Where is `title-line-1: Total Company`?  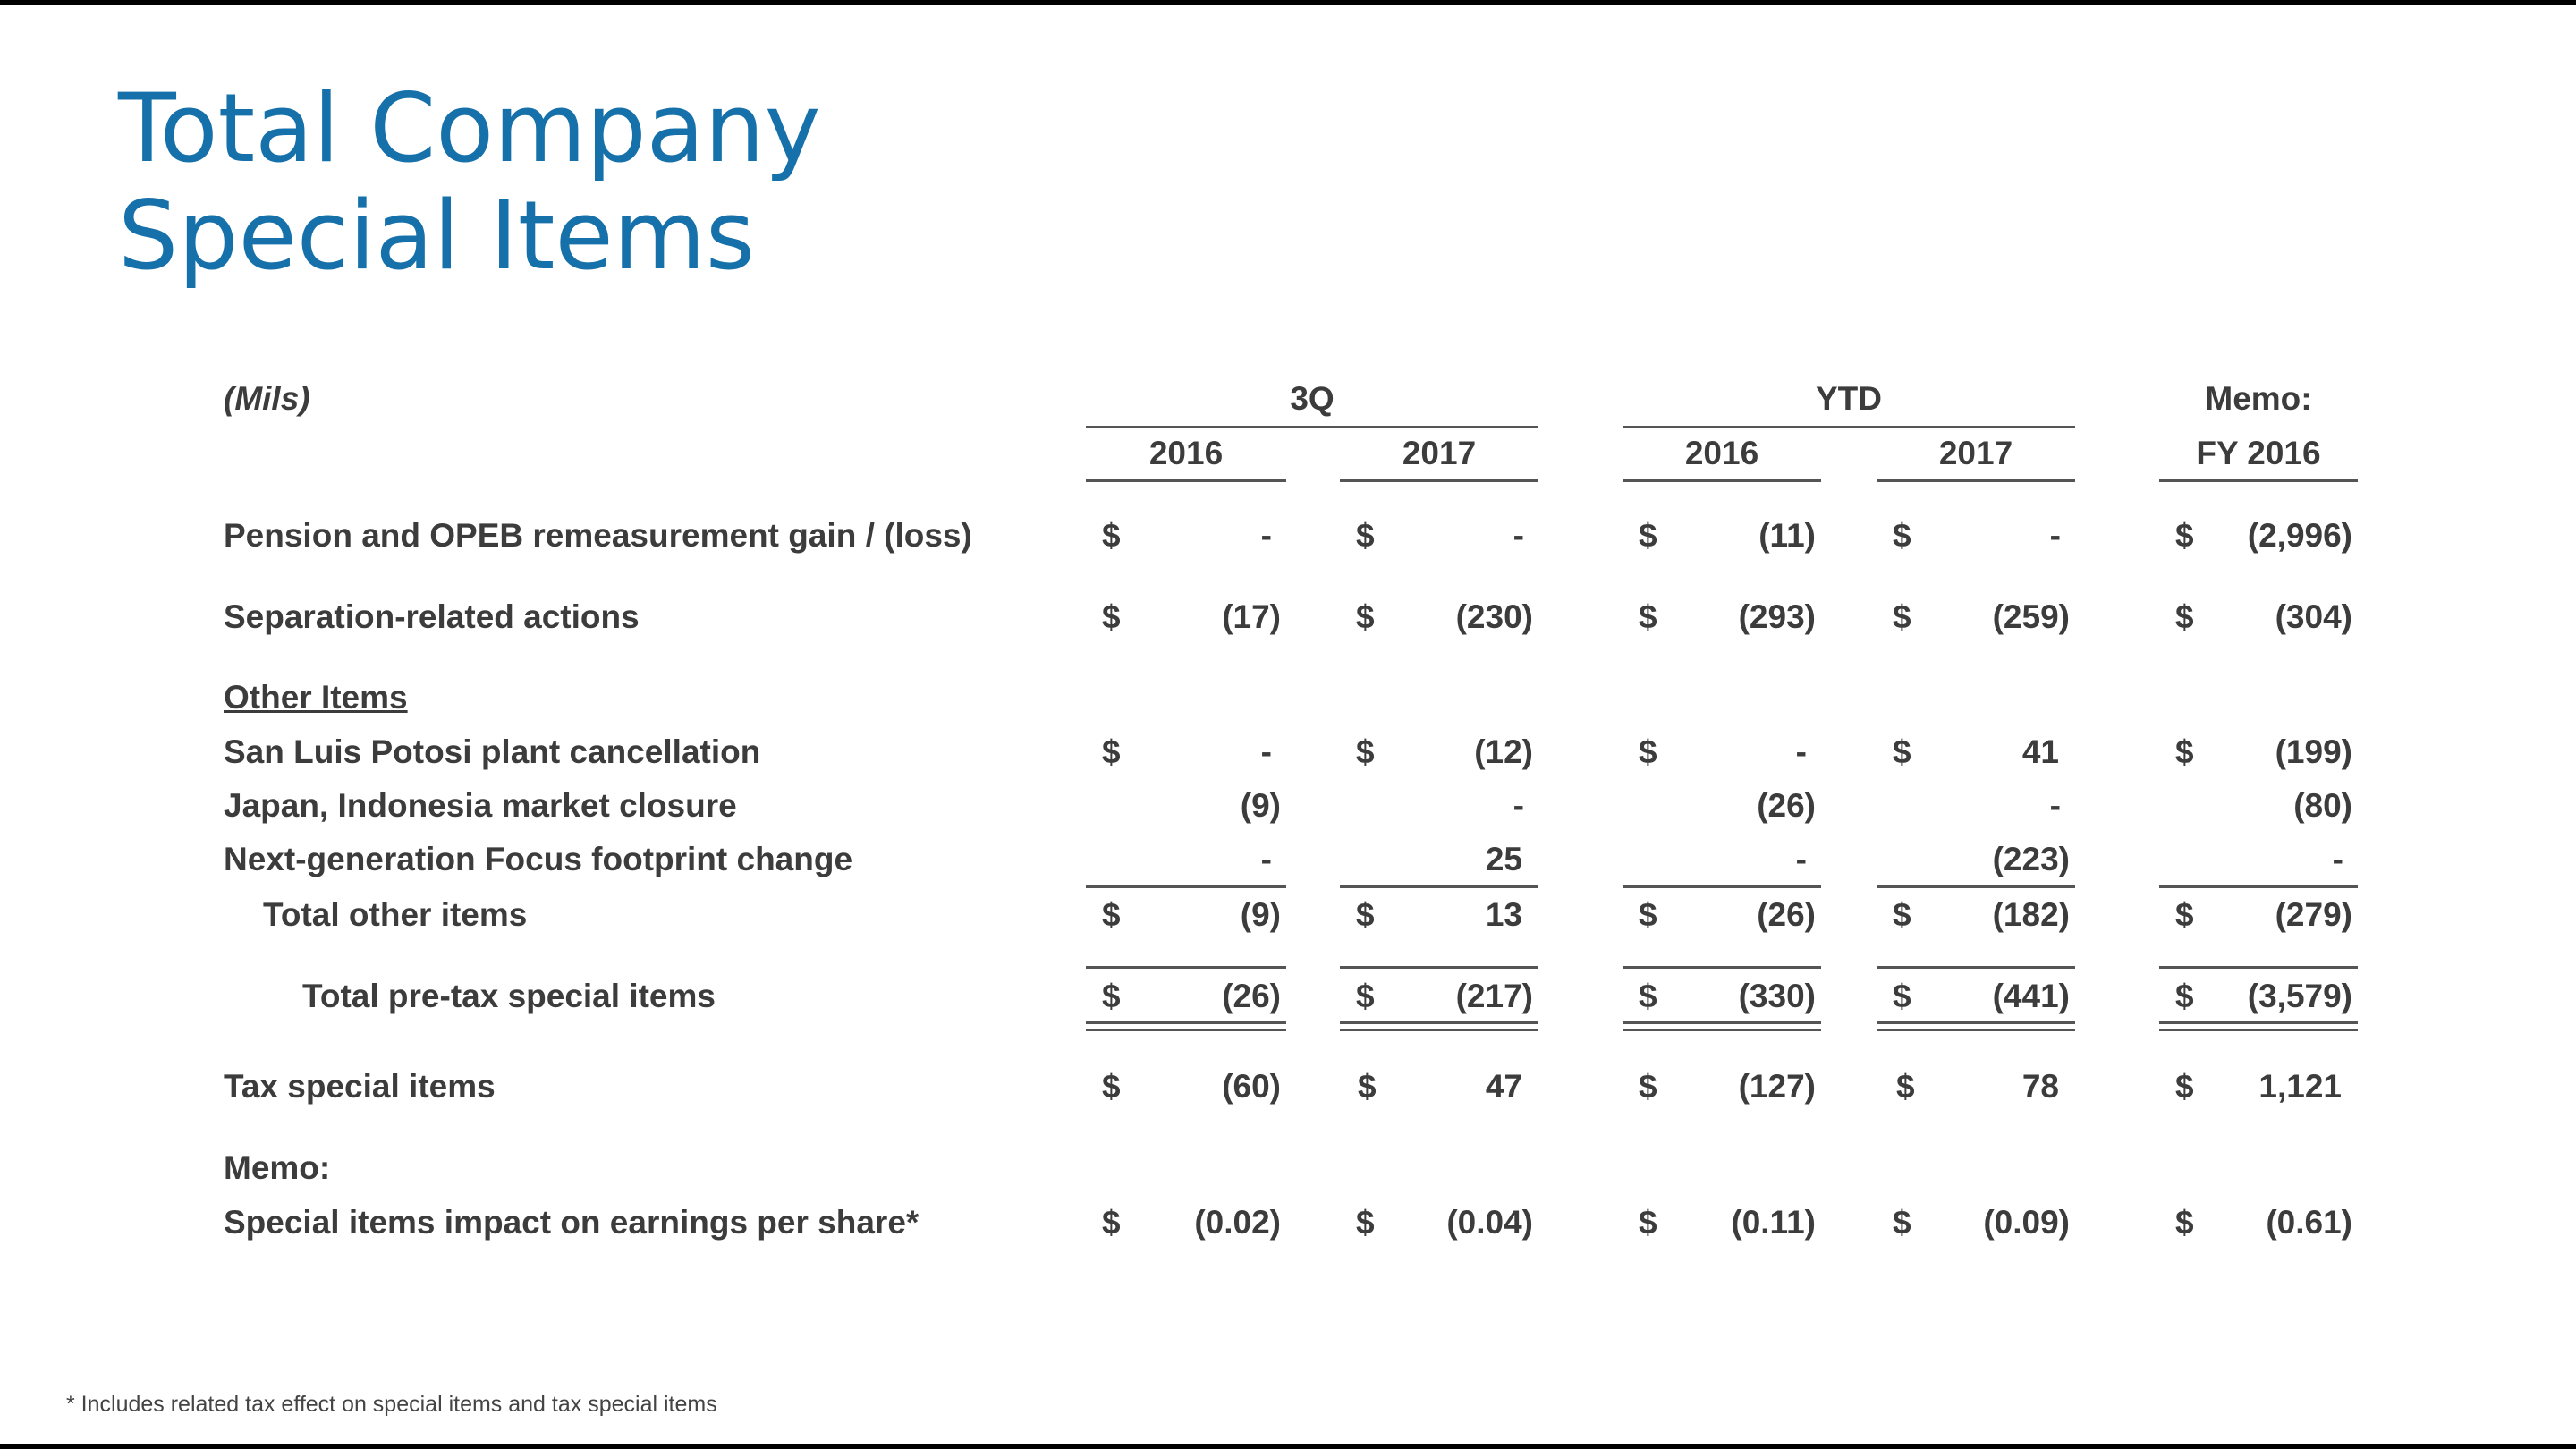
title-line-1: Total Company is located at coordinates (469, 128).